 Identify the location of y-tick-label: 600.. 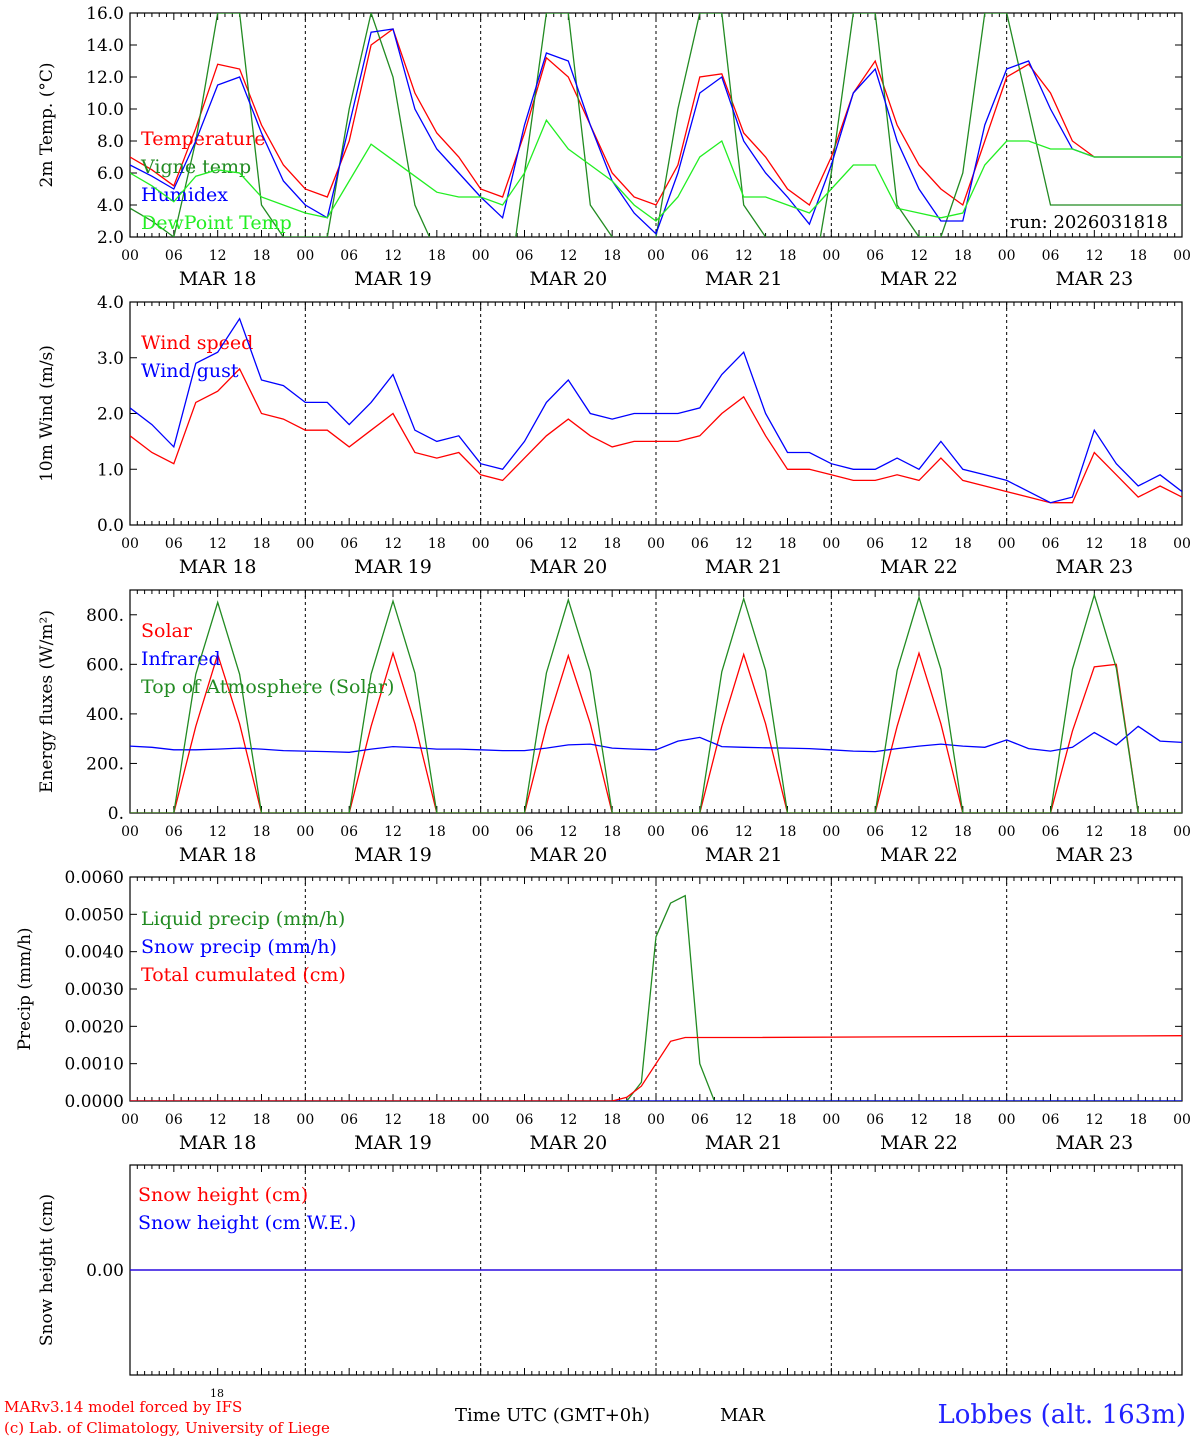
(105, 665).